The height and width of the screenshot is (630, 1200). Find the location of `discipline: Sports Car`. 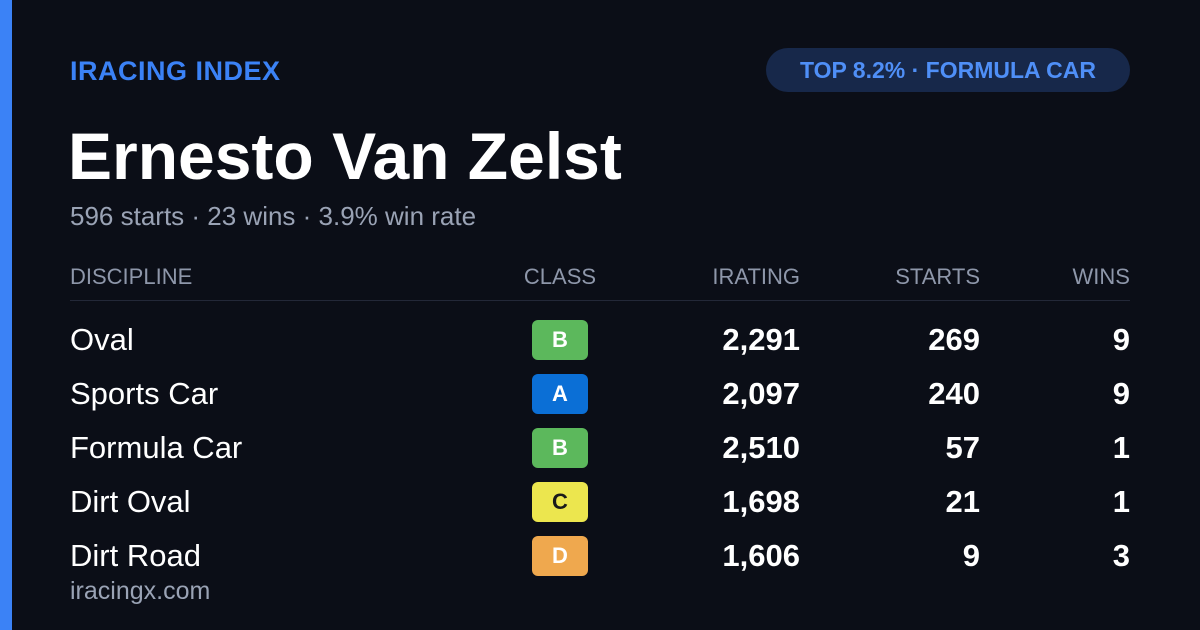

discipline: Sports Car is located at coordinates (144, 393).